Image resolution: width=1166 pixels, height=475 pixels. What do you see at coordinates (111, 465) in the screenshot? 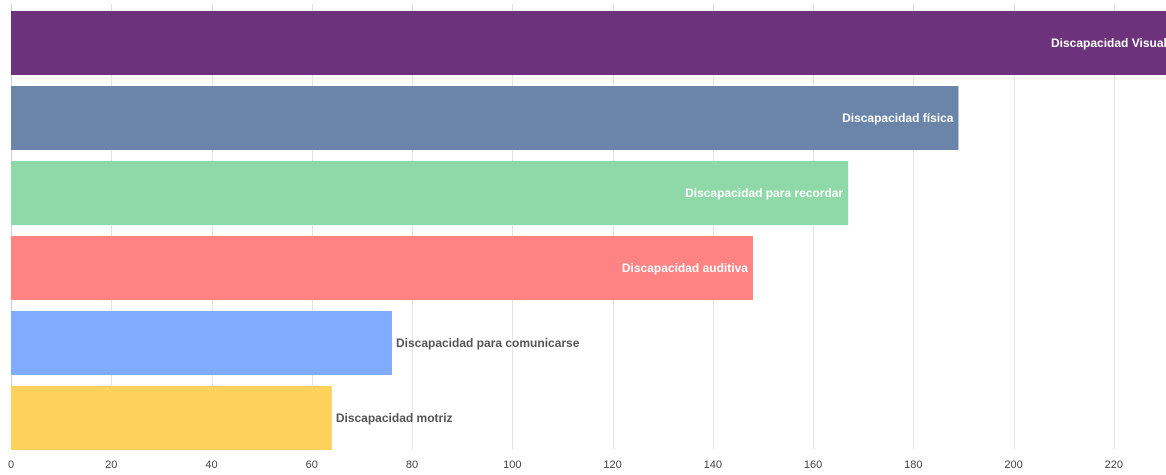
I see `x-tick-label: 20` at bounding box center [111, 465].